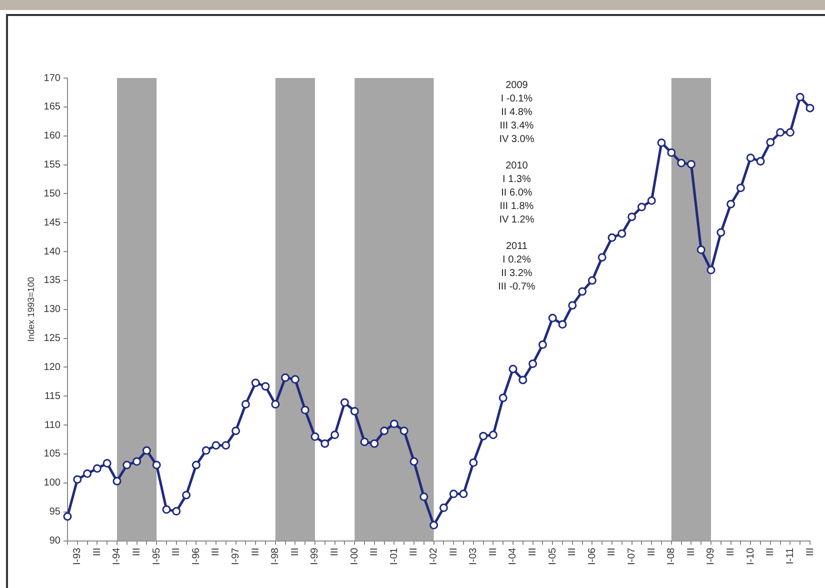 The image size is (825, 588). Describe the element at coordinates (52, 222) in the screenshot. I see `y-tick-label: 145` at that location.